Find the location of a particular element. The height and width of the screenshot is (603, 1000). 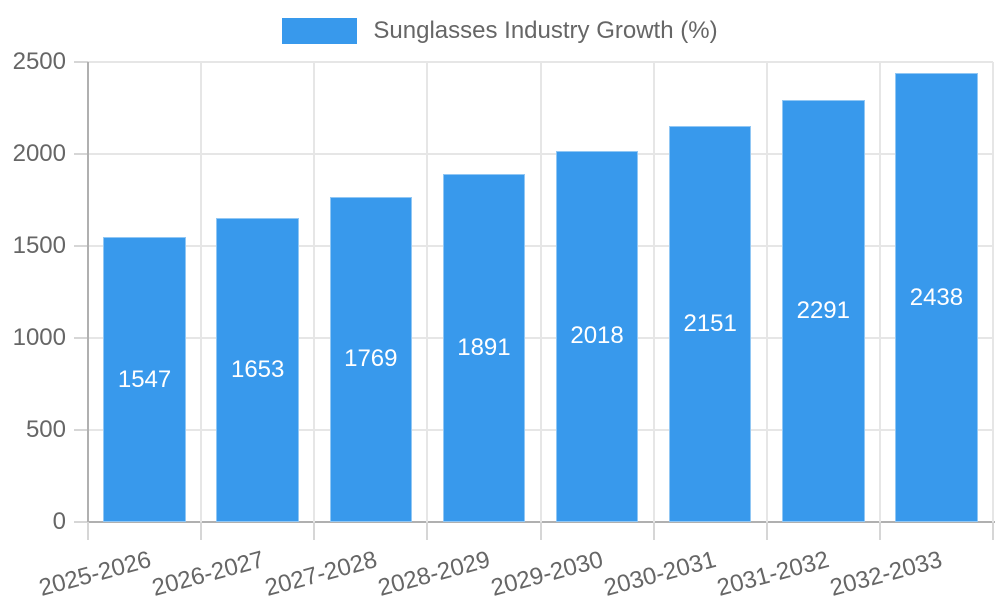

bar-value-label: 1769 is located at coordinates (371, 359).